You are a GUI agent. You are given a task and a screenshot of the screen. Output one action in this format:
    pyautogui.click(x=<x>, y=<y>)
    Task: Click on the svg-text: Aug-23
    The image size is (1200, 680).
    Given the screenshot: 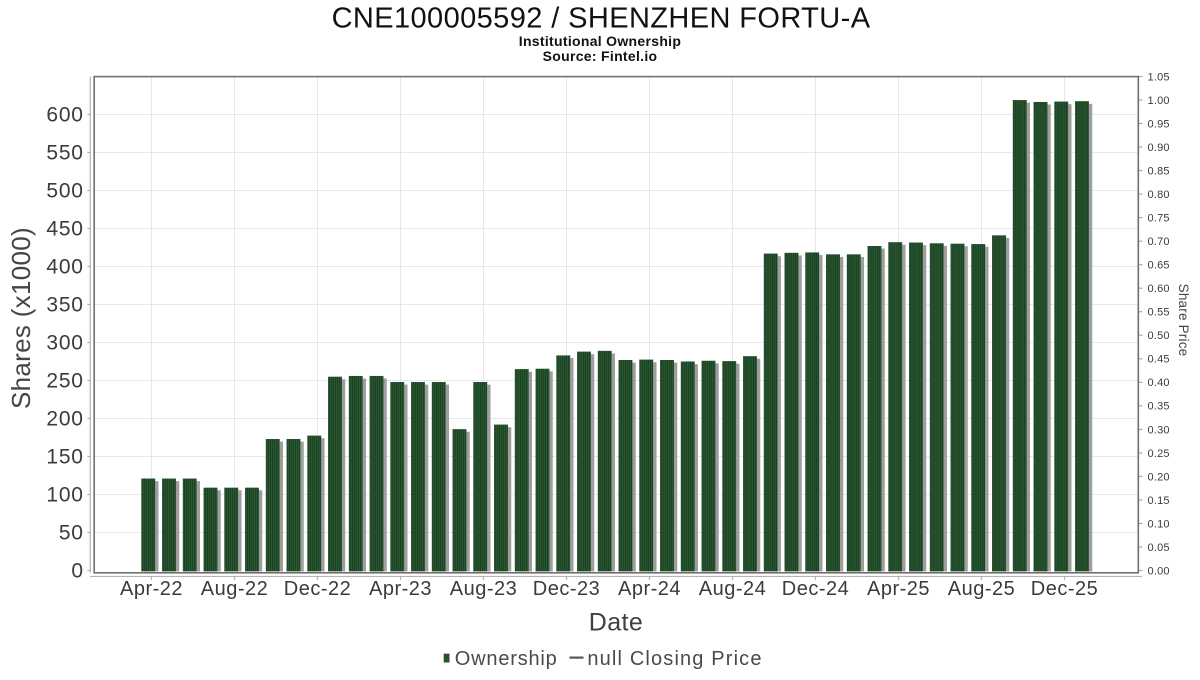 What is the action you would take?
    pyautogui.click(x=484, y=589)
    